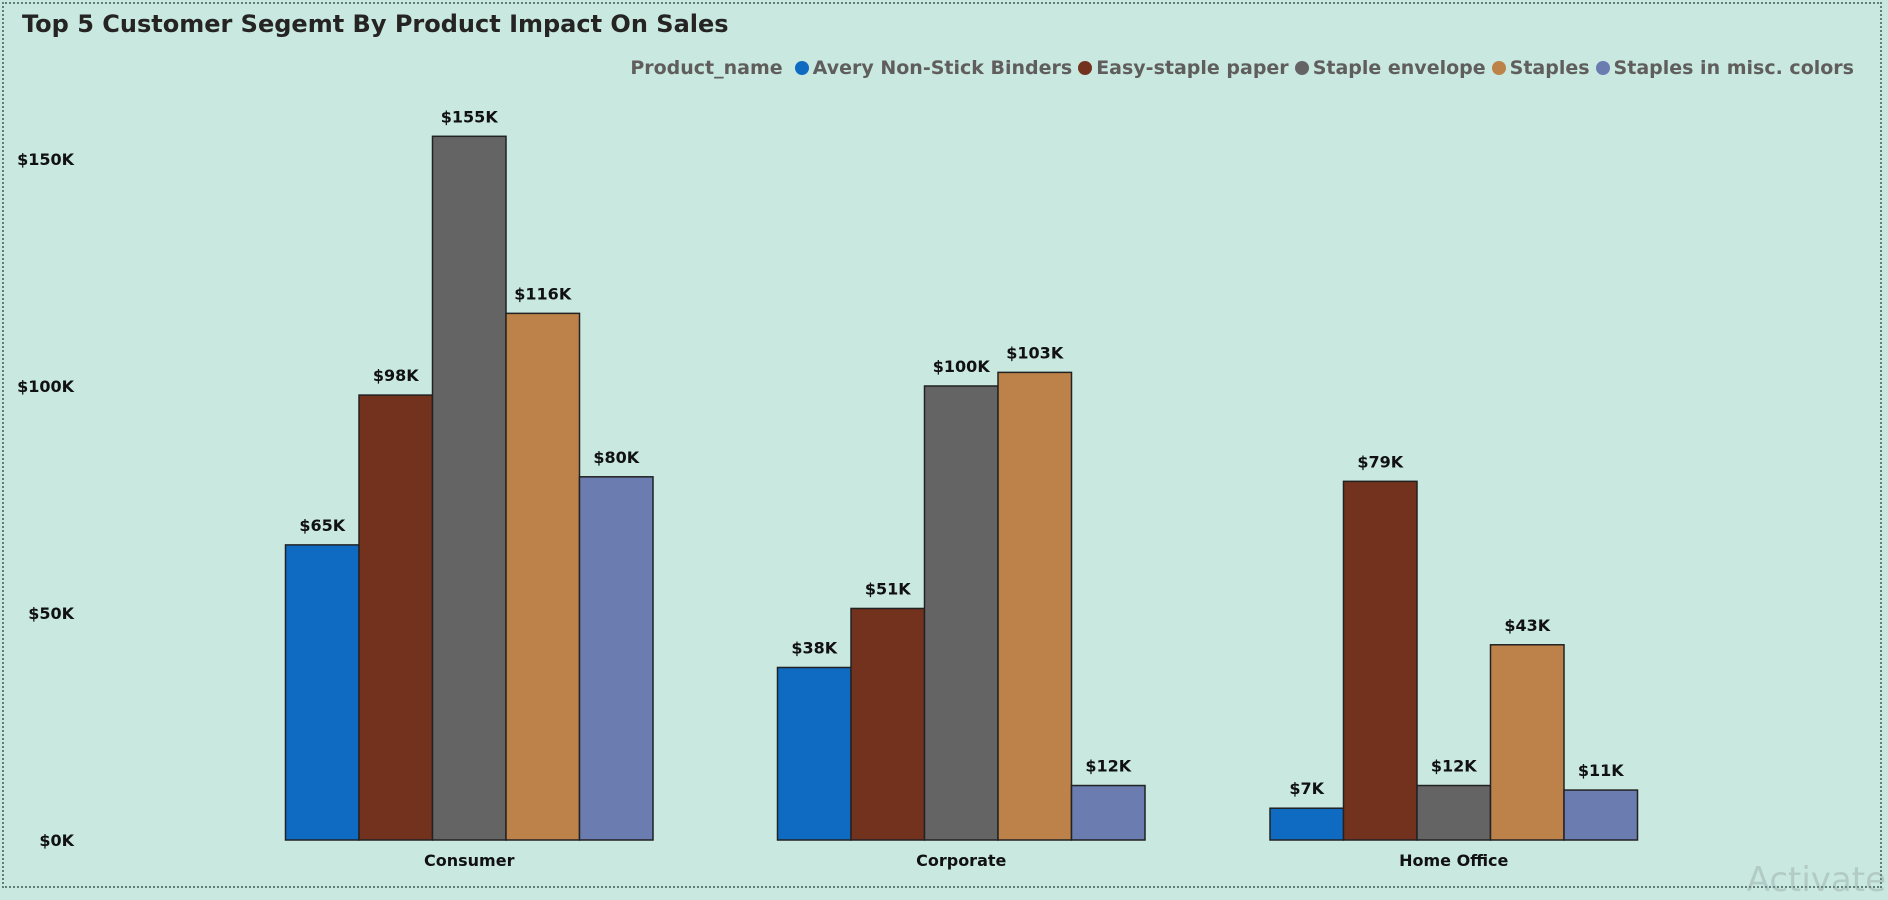 This screenshot has width=1888, height=900. I want to click on data-label-1-4: $12K, so click(1108, 766).